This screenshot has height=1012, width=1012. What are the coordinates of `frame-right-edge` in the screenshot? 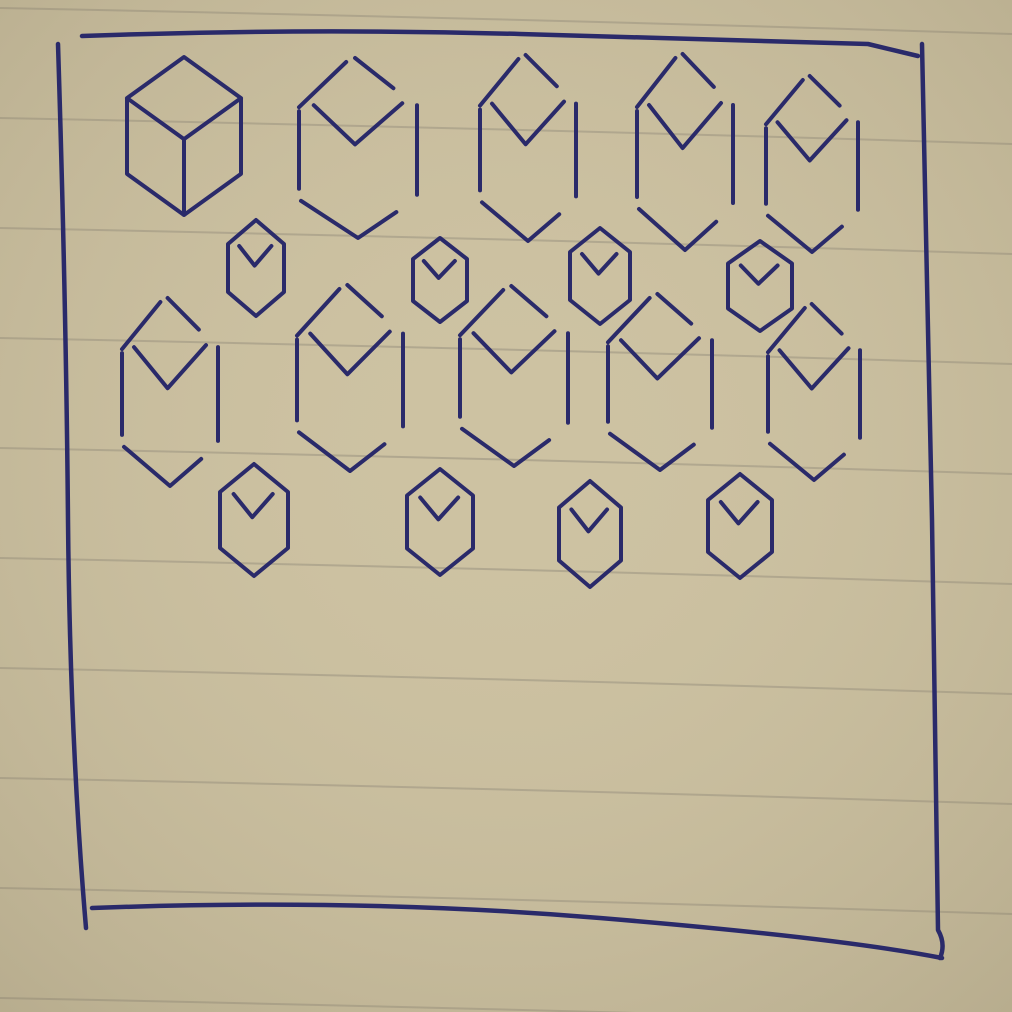 It's located at (932, 501).